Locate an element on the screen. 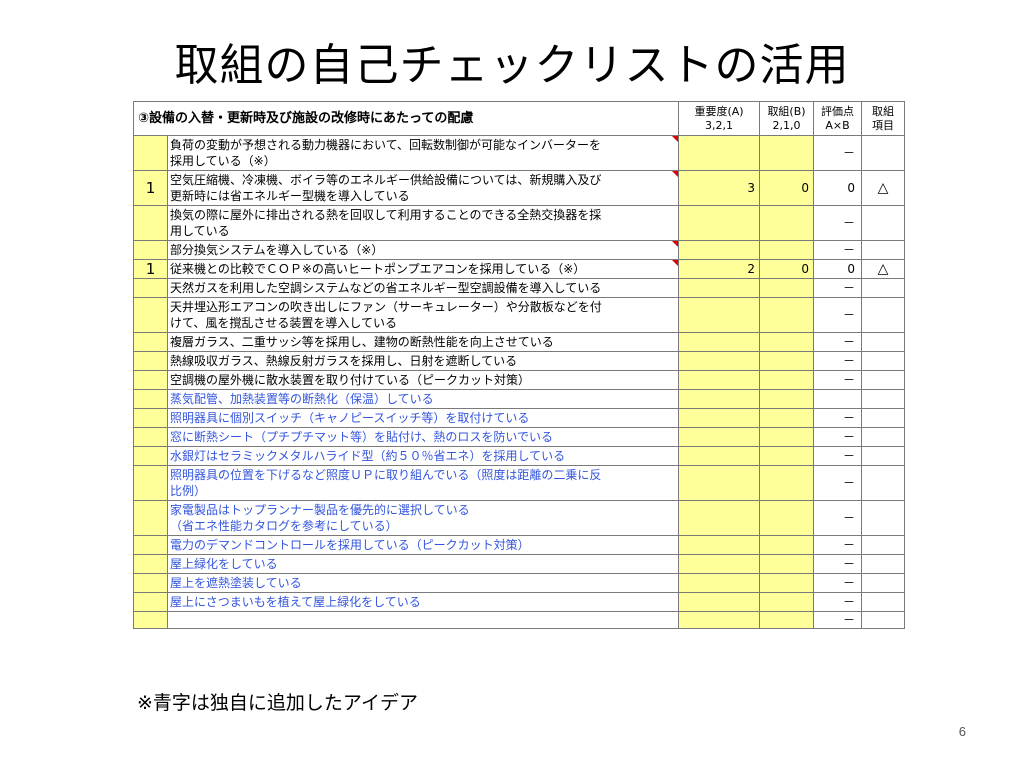 Image resolution: width=1024 pixels, height=768 pixels. item-text-line: 複層ガラス、二重サッシ等を採用し、建物の断熱性能を向上させている is located at coordinates (362, 342).